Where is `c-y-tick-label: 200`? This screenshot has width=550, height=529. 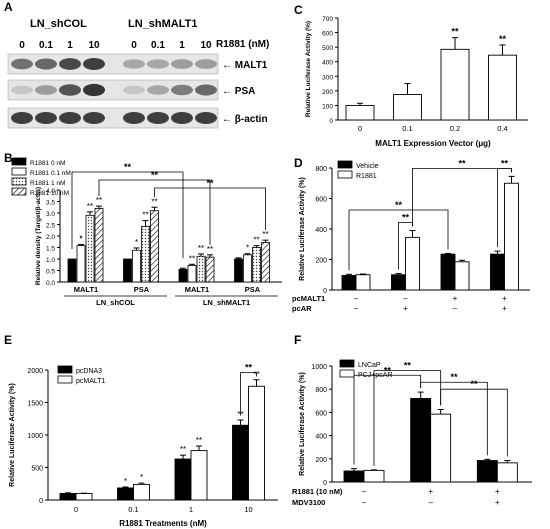 c-y-tick-label: 200 is located at coordinates (327, 92).